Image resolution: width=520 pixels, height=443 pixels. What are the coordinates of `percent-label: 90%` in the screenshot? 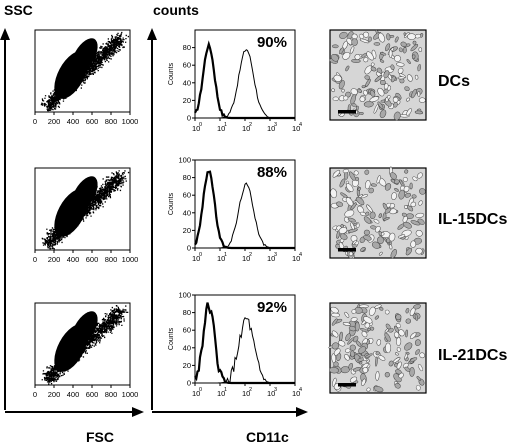 It's located at (272, 42).